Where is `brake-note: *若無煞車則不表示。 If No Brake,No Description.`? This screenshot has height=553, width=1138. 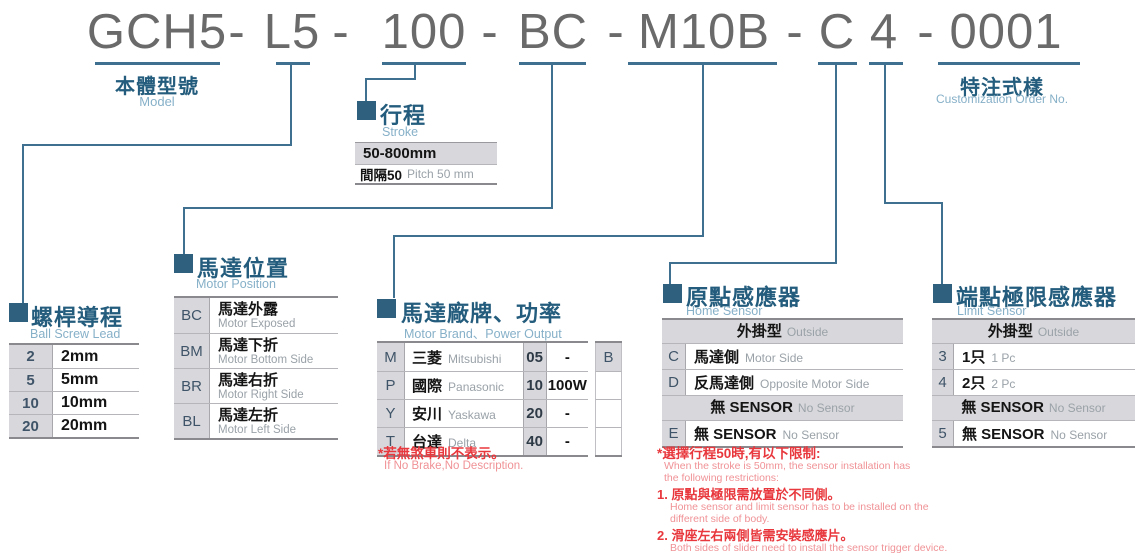
brake-note: *若無煞車則不表示。 If No Brake,No Description. is located at coordinates (450, 459).